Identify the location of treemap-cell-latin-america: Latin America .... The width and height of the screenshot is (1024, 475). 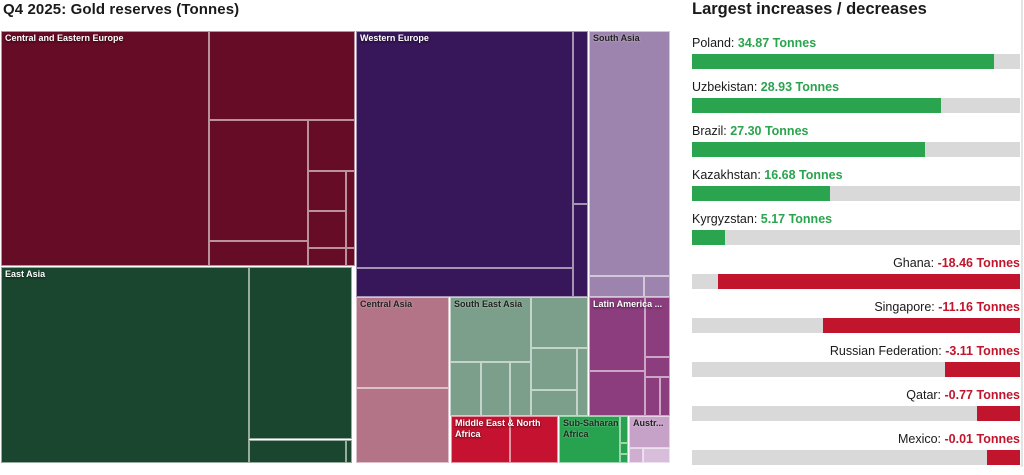
(625, 334).